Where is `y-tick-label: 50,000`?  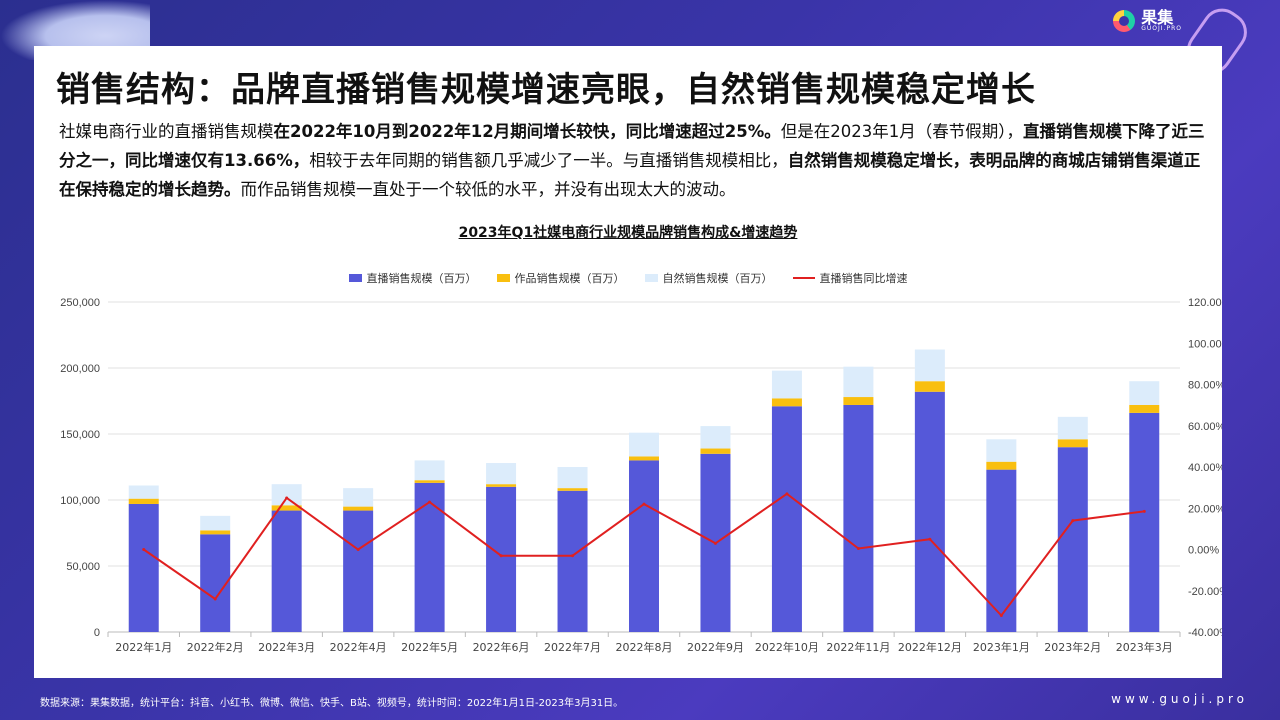
y-tick-label: 50,000 is located at coordinates (83, 567).